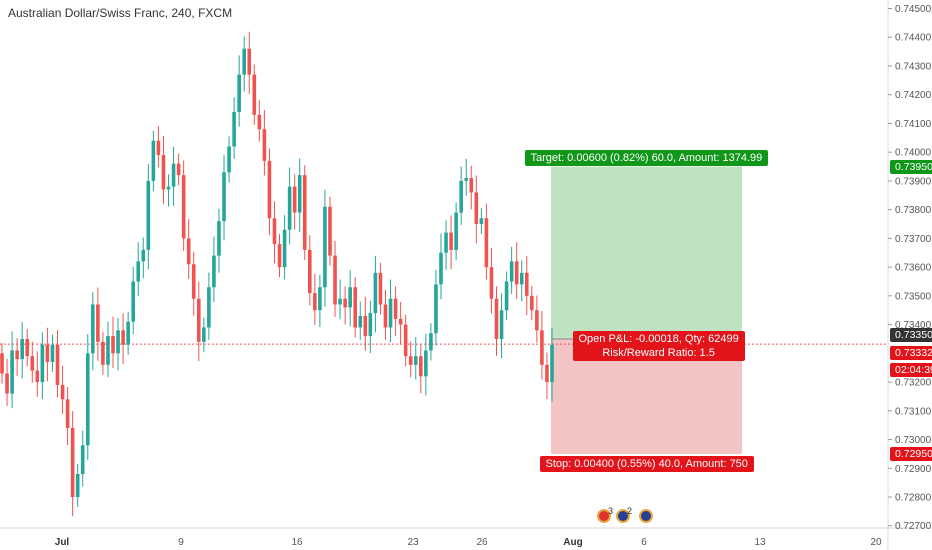 This screenshot has height=550, width=932. Describe the element at coordinates (120, 13) in the screenshot. I see `chart-title: Australian Dollar/Swiss Franc, 240, FXCM` at that location.